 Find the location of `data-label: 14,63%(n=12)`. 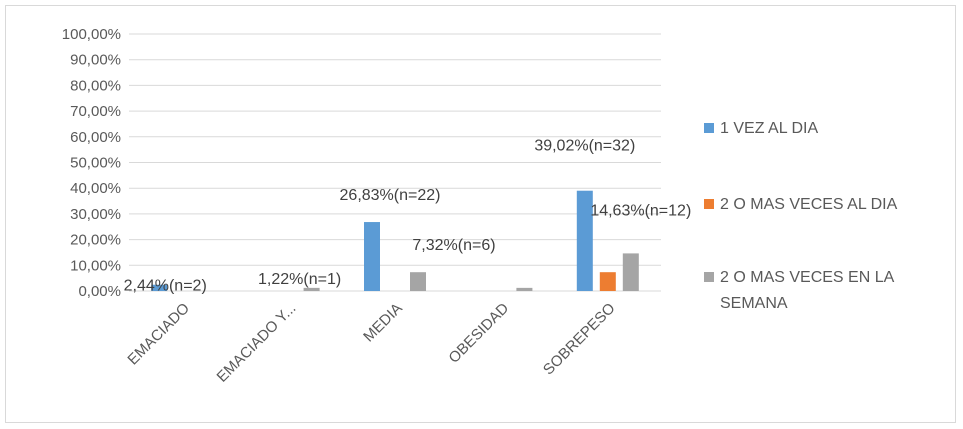

data-label: 14,63%(n=12) is located at coordinates (640, 210).